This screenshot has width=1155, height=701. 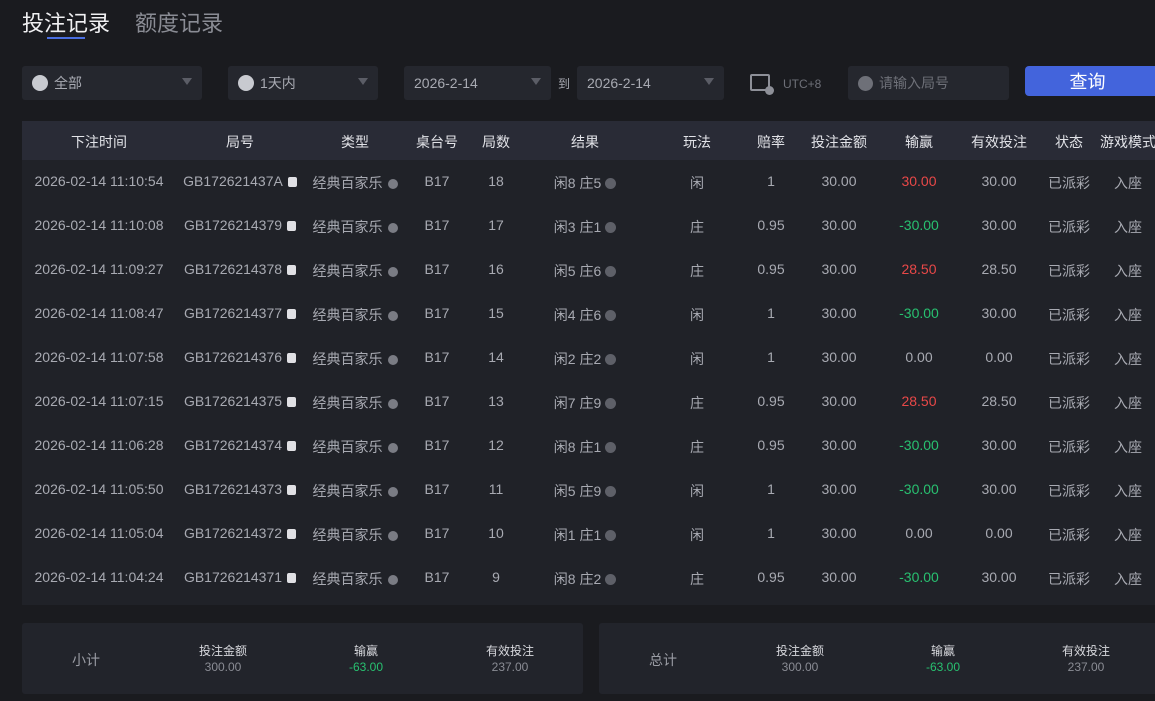 I want to click on cell-bet-time: 2026-02-14 11:06:28, so click(x=99, y=445).